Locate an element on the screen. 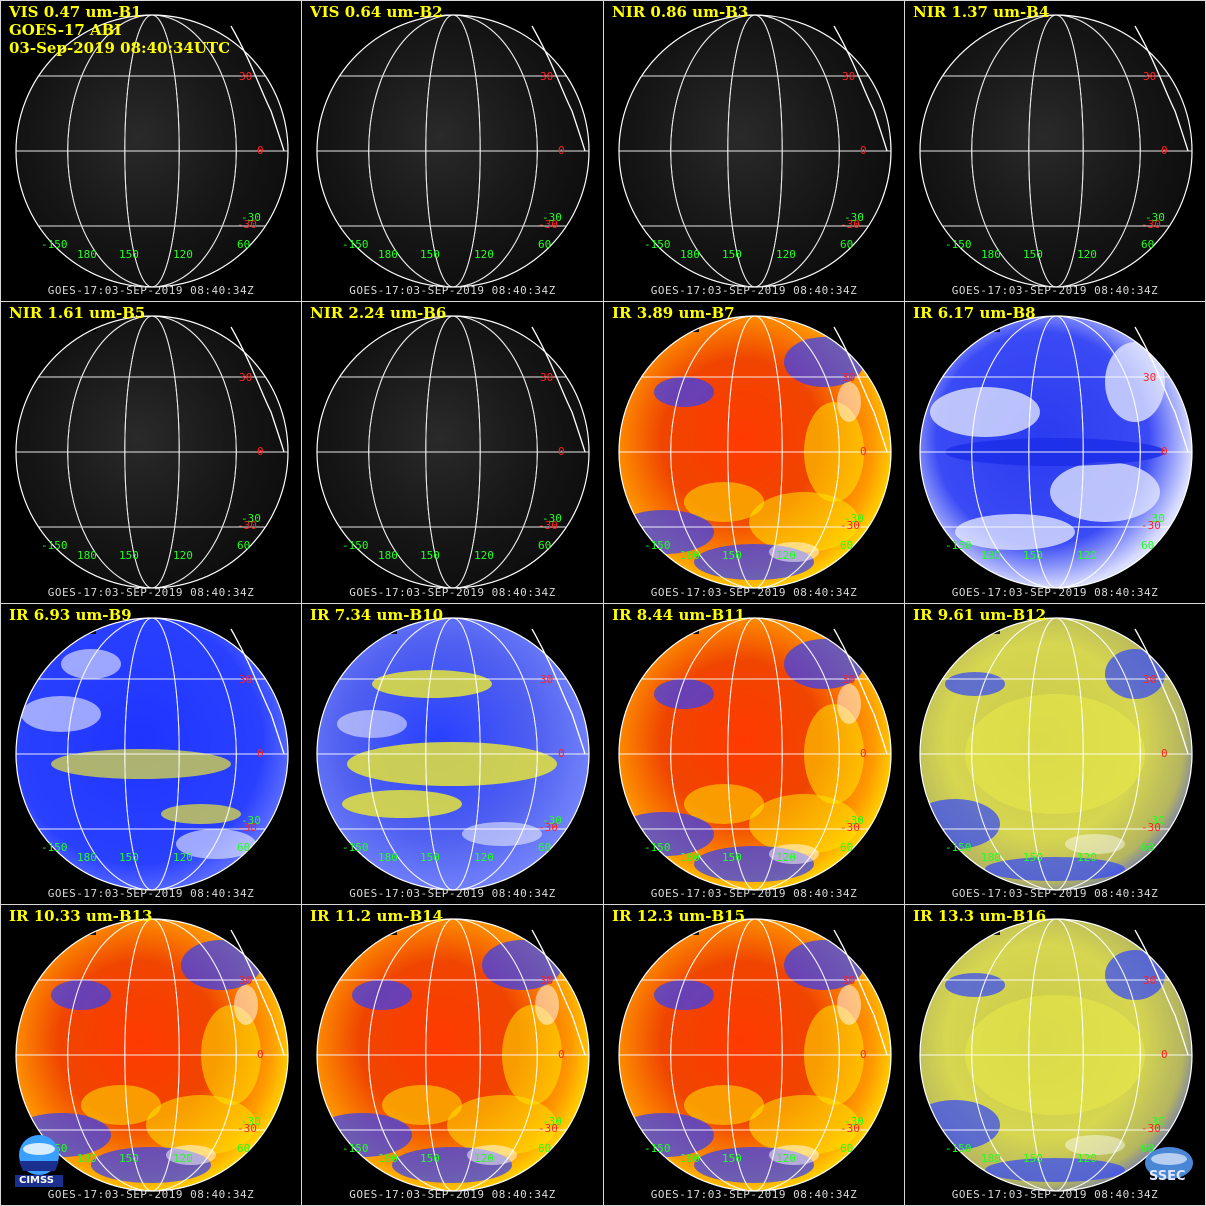 This screenshot has width=1206, height=1206. band-title: IR 10.33 um-B13 is located at coordinates (81, 916).